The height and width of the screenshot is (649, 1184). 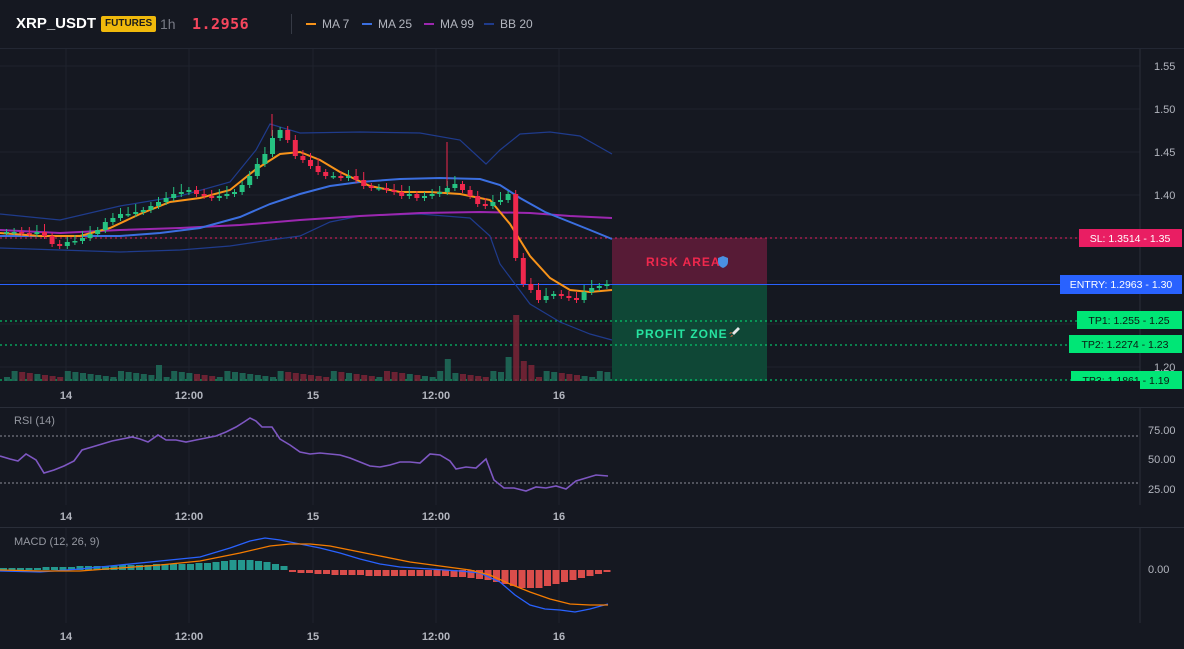 I want to click on legend-ma25: MA 25, so click(x=387, y=24).